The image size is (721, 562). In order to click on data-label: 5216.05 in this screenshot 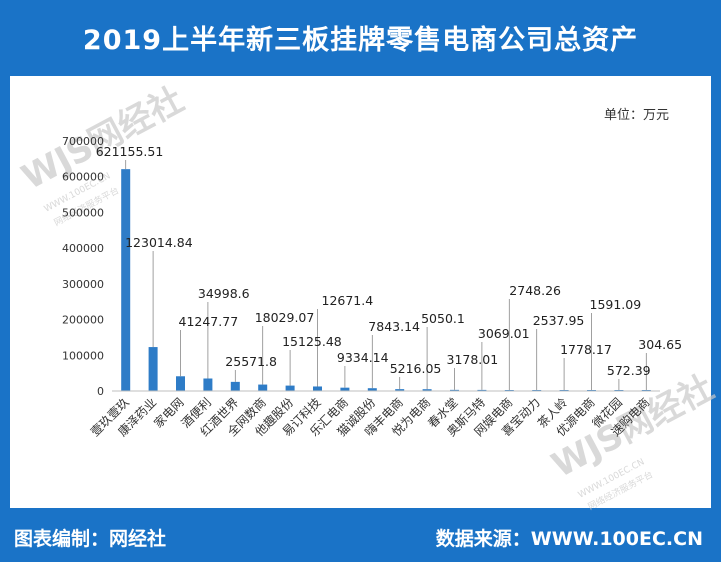, I will do `click(416, 368)`.